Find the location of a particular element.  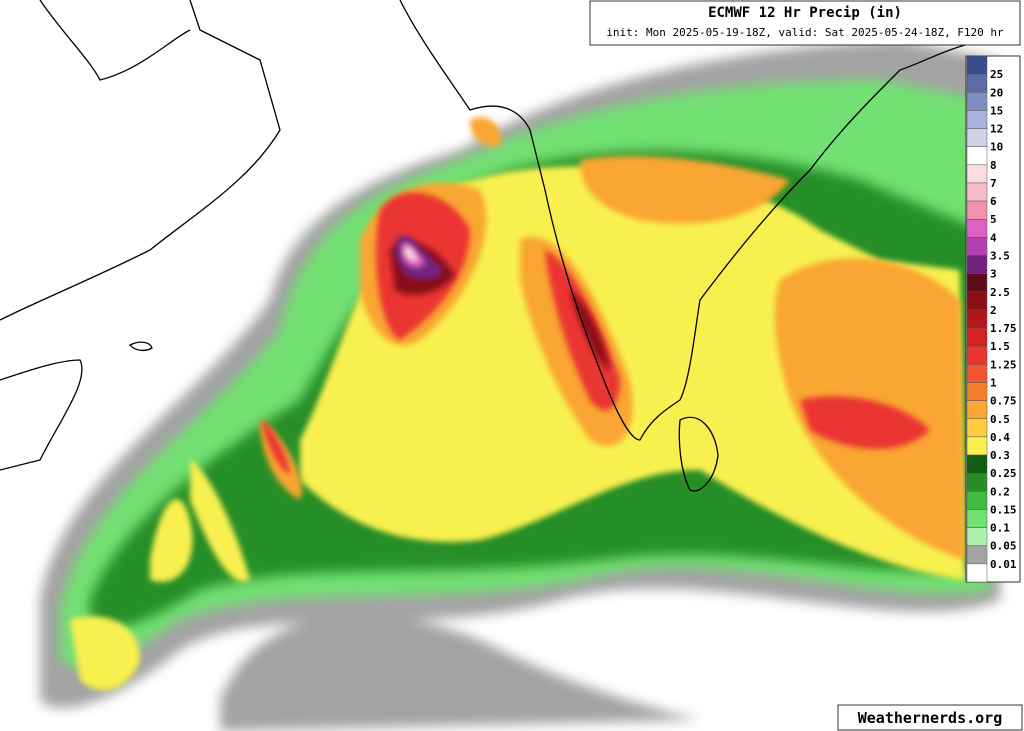

legend-label: 3 is located at coordinates (993, 274).